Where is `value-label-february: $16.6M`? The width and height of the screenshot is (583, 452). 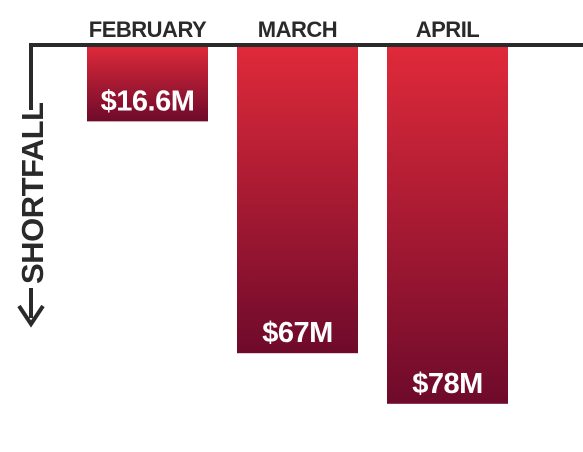
value-label-february: $16.6M is located at coordinates (148, 101).